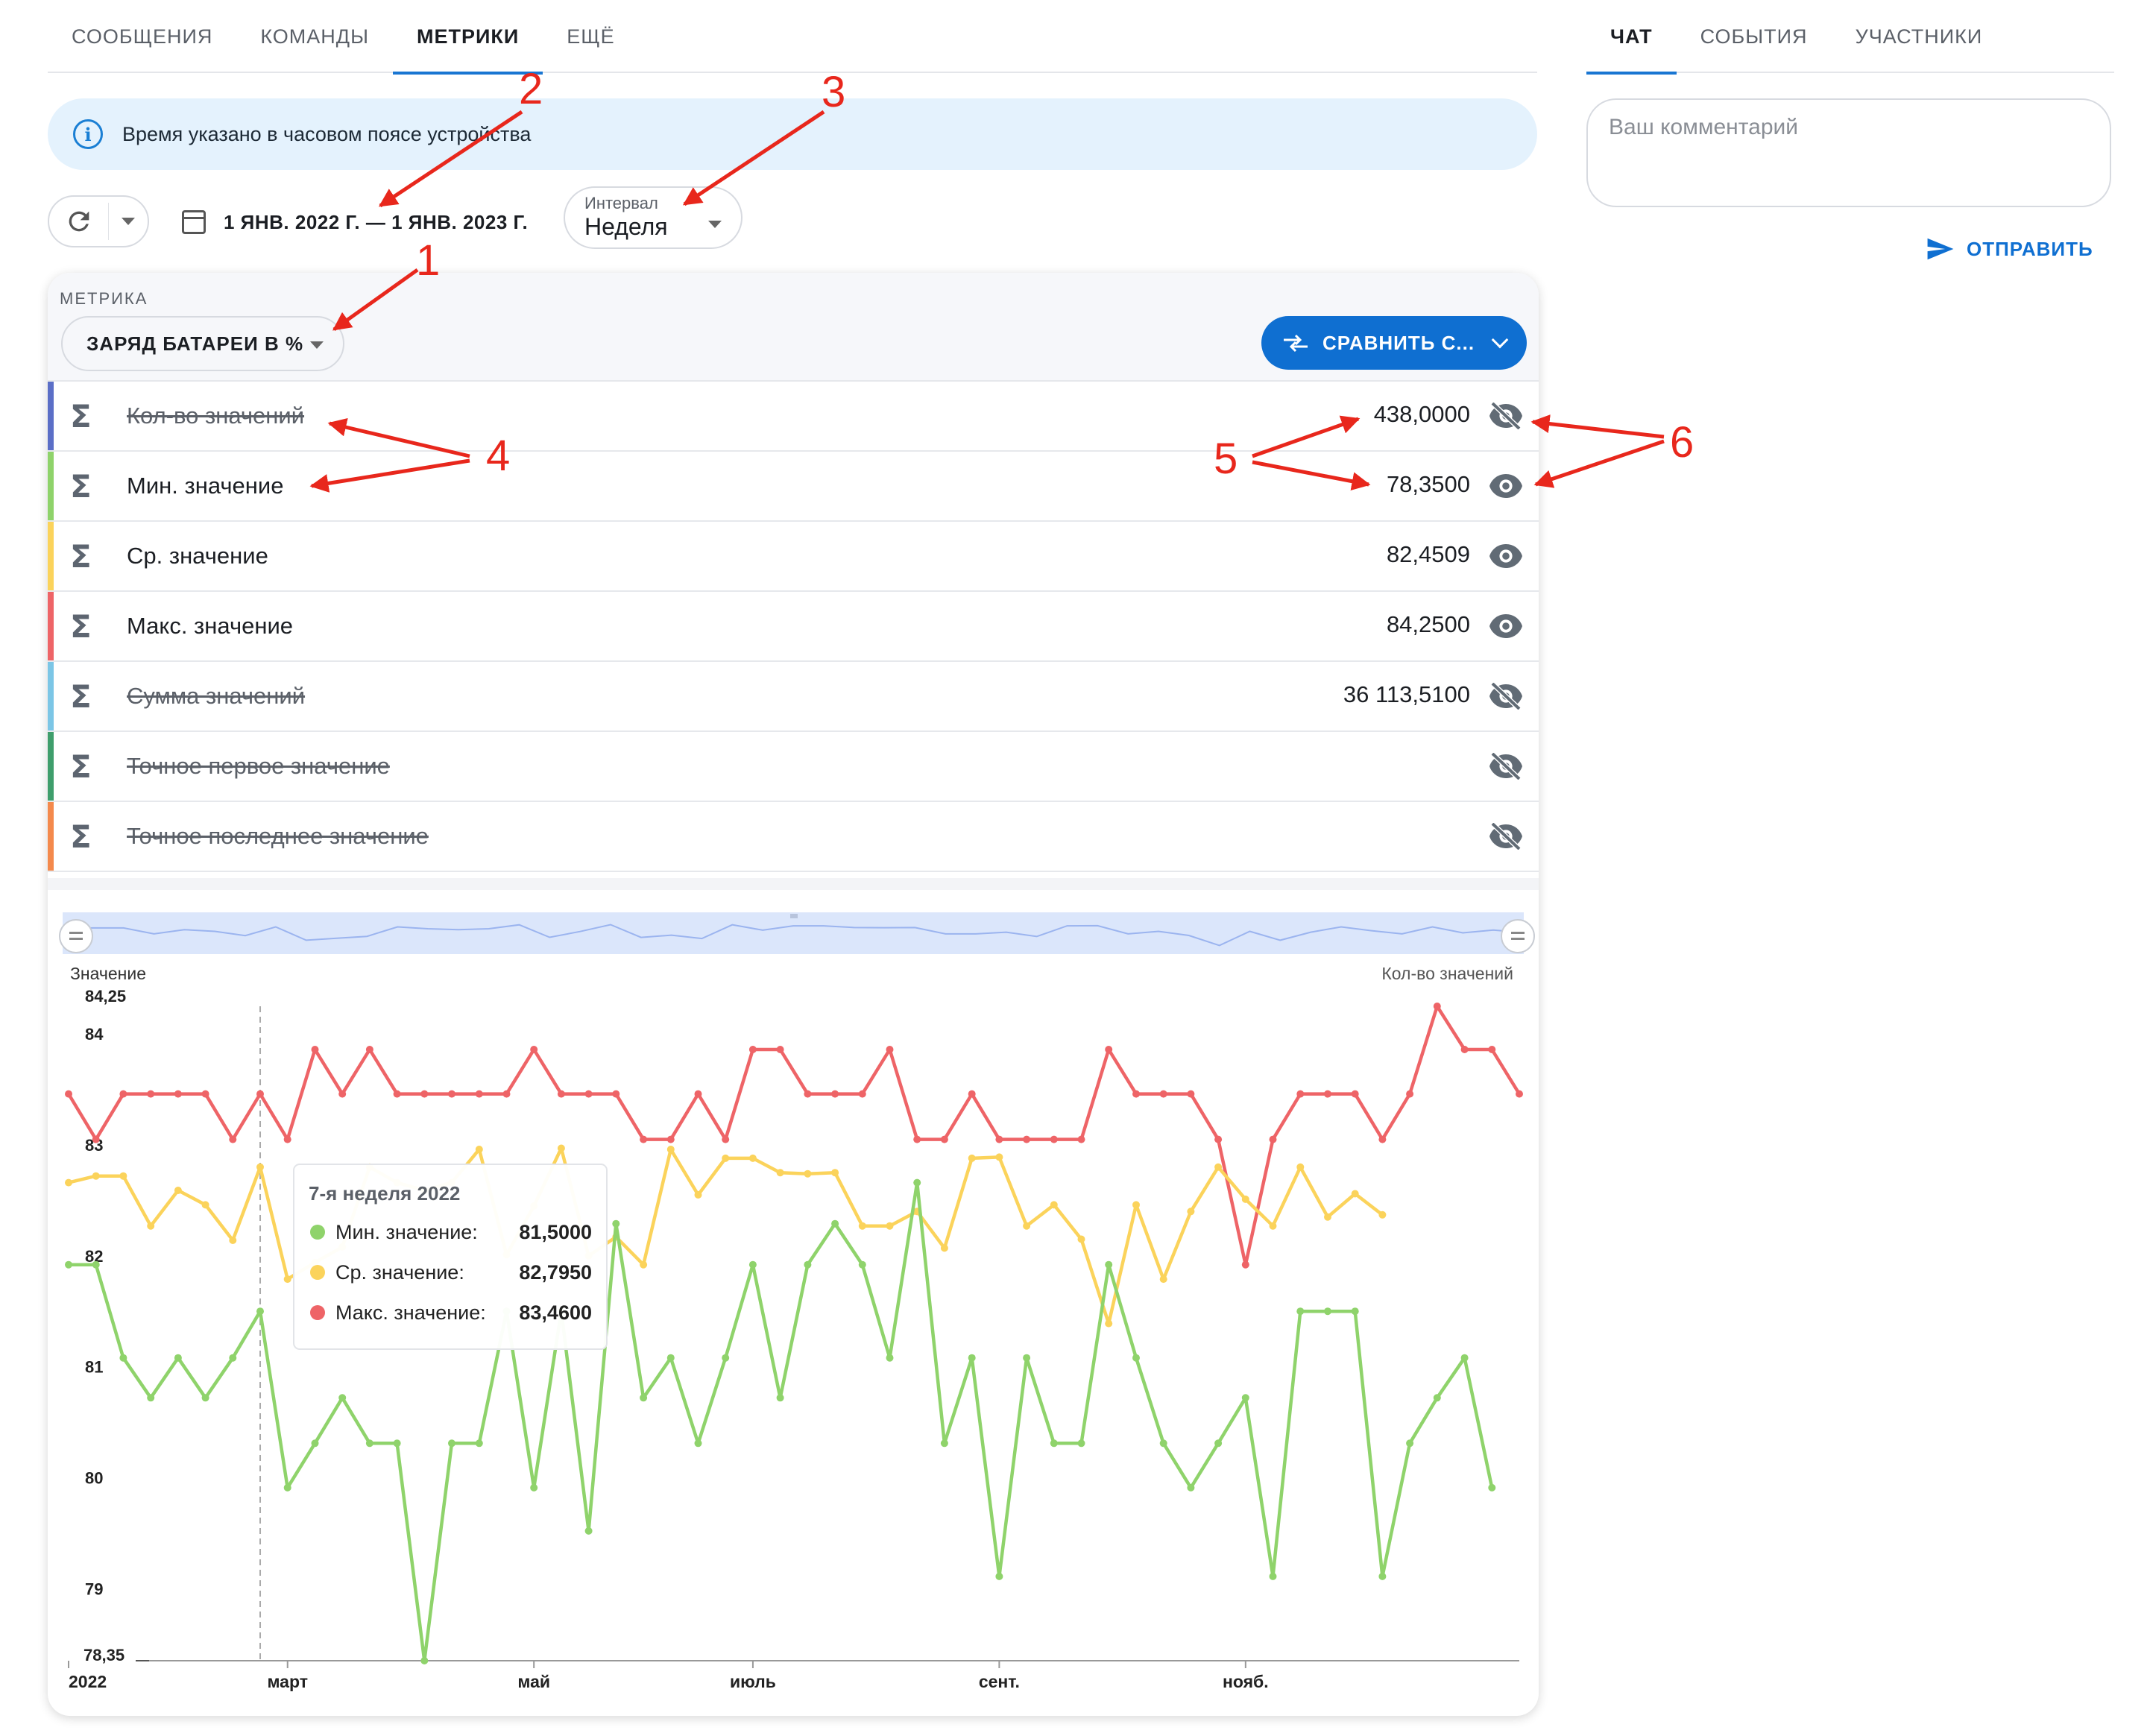 Image resolution: width=2147 pixels, height=1736 pixels. Describe the element at coordinates (1848, 153) in the screenshot. I see `comment-input: Ваш комментарий` at that location.